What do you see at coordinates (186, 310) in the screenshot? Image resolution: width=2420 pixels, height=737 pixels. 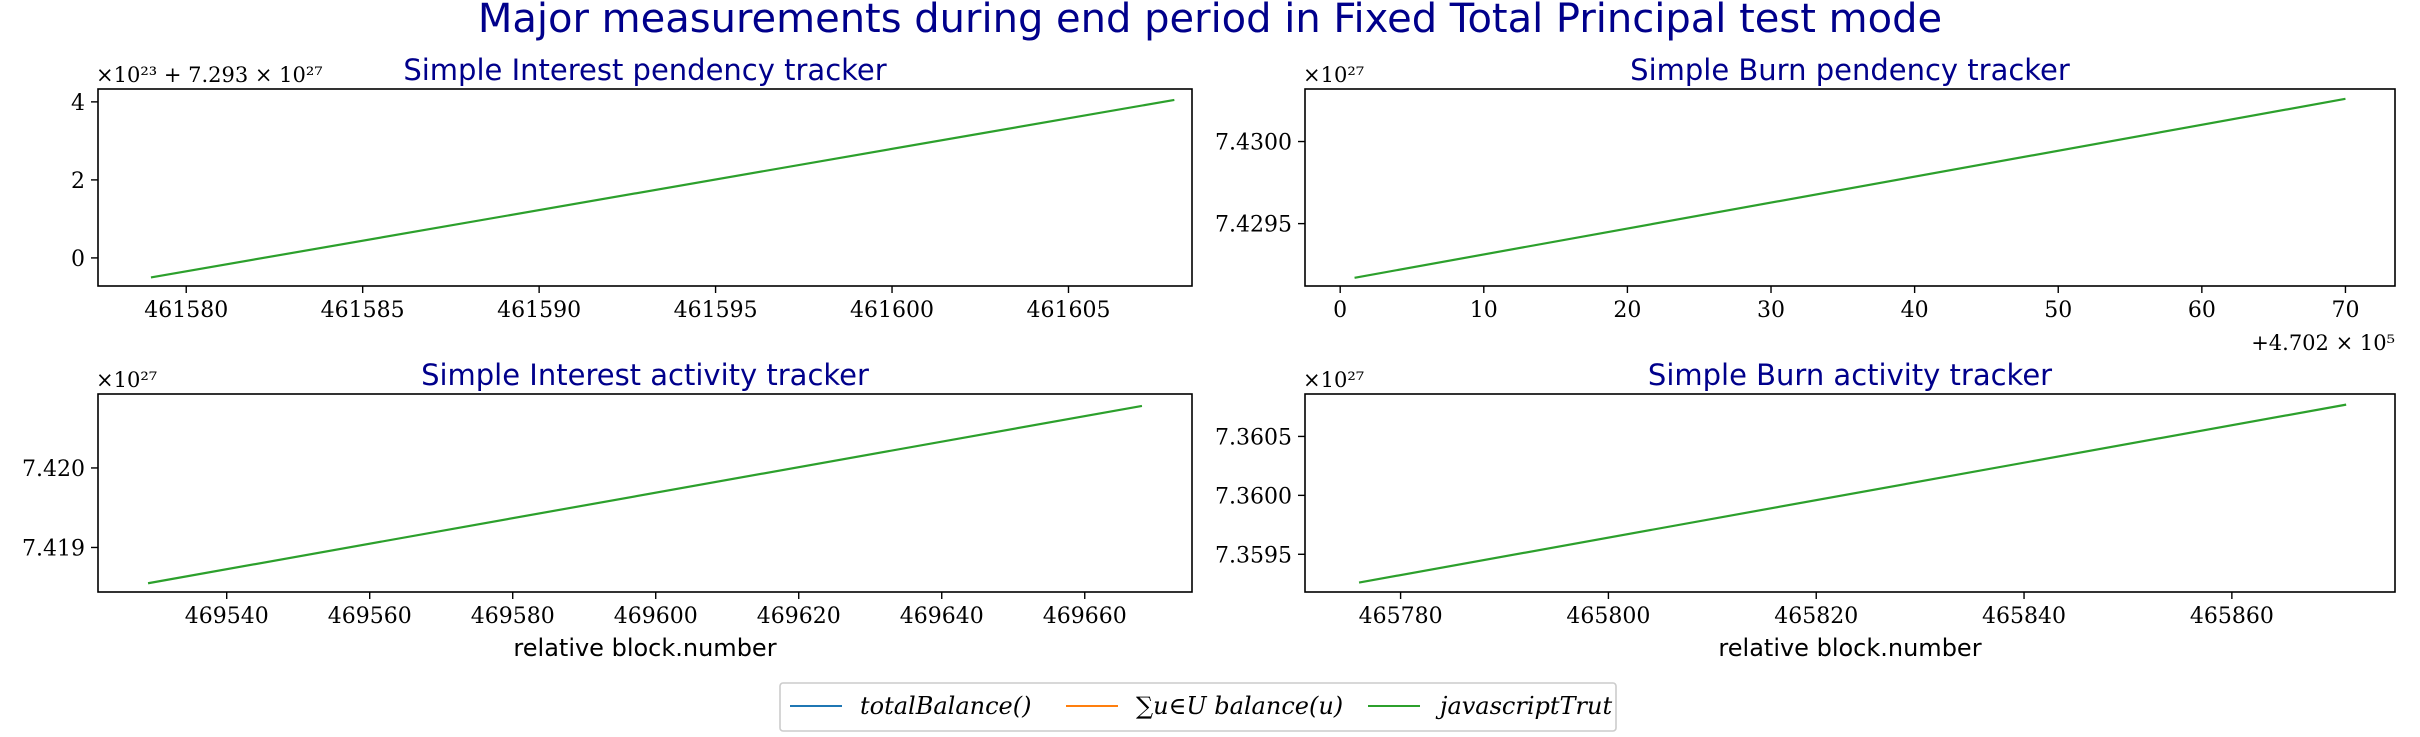 I see `x-tick-label: 461580` at bounding box center [186, 310].